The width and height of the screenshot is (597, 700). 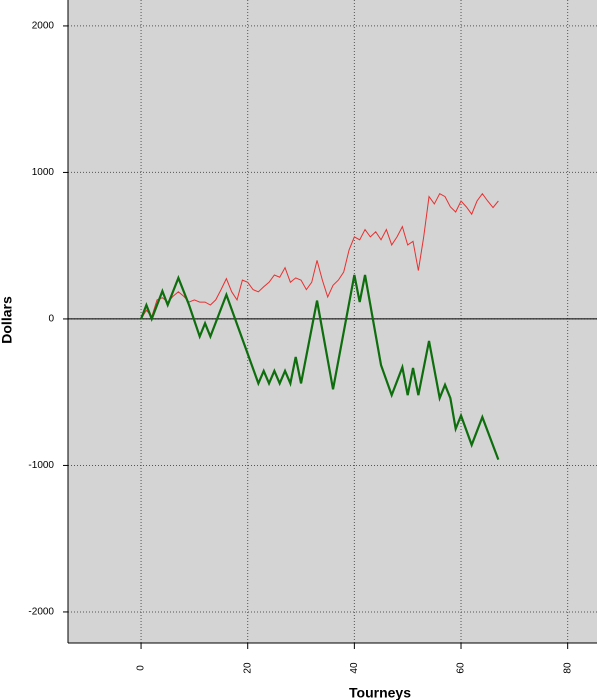 I want to click on y-tick-label: 0, so click(x=51, y=319).